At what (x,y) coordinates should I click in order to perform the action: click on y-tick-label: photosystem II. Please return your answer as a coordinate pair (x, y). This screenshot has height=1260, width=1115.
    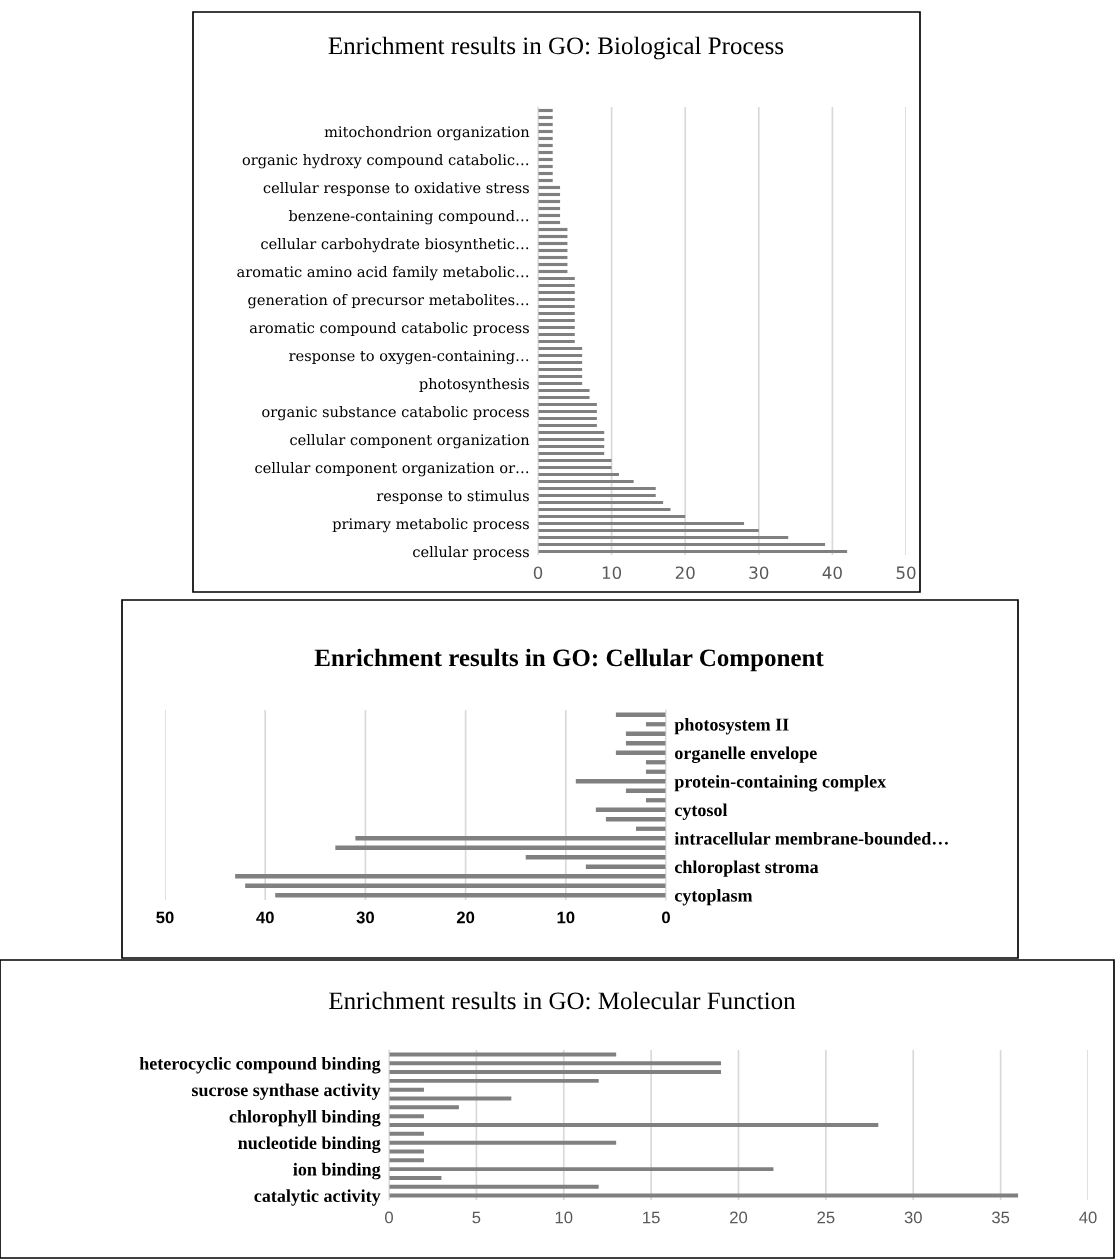
    Looking at the image, I should click on (731, 726).